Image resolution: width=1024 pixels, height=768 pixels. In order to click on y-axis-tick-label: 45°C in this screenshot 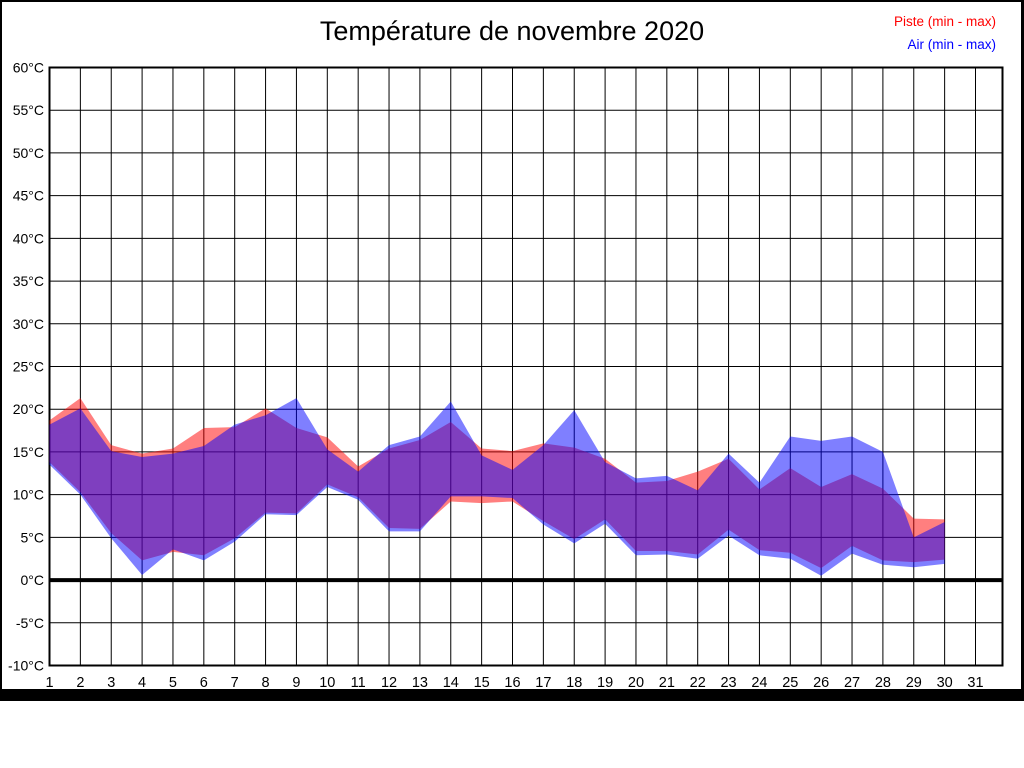, I will do `click(28, 196)`.